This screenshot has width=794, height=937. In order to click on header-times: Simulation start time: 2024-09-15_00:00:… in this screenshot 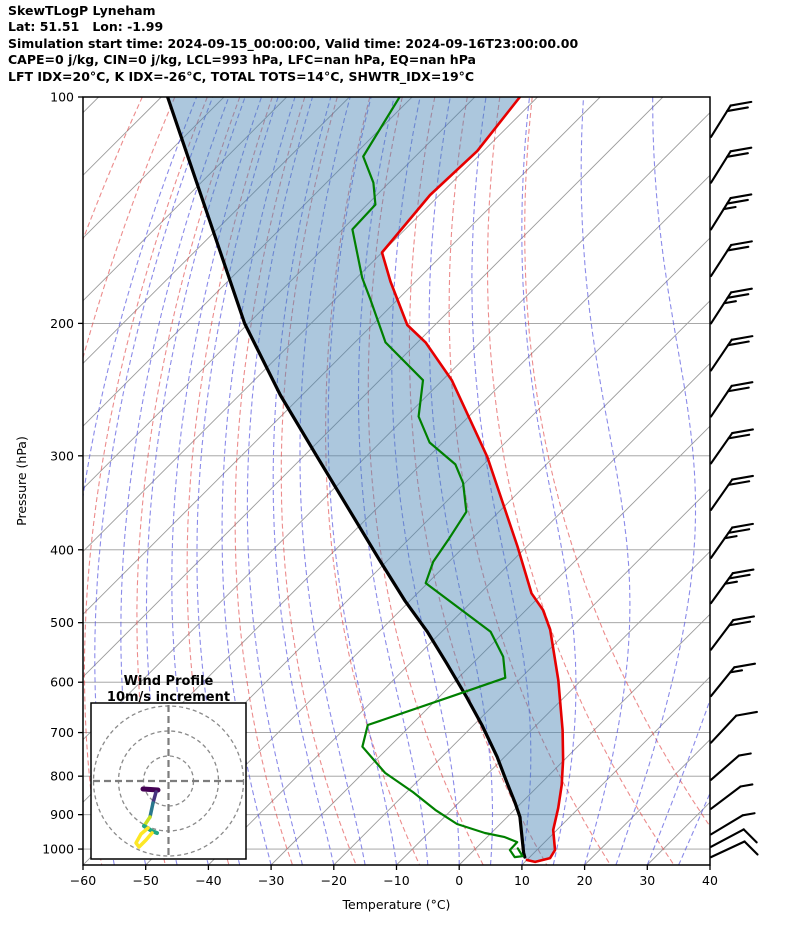, I will do `click(293, 43)`.